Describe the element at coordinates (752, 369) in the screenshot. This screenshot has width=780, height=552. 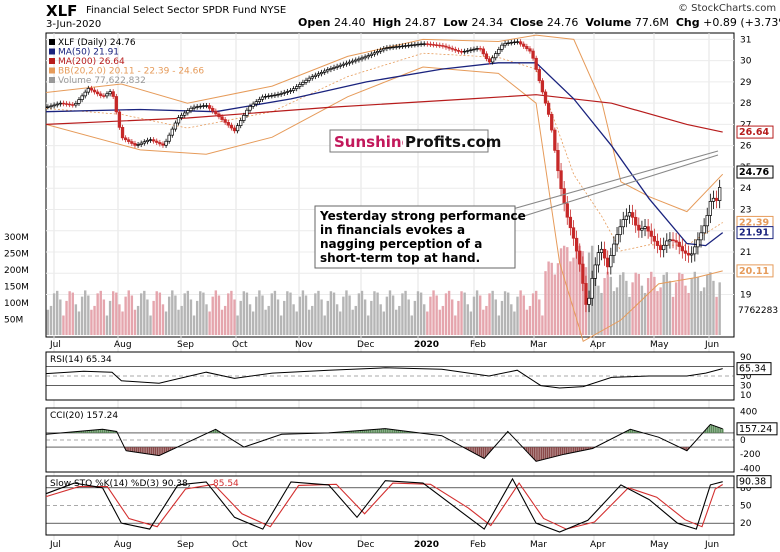
I see `rsi-last-label: 65.34` at that location.